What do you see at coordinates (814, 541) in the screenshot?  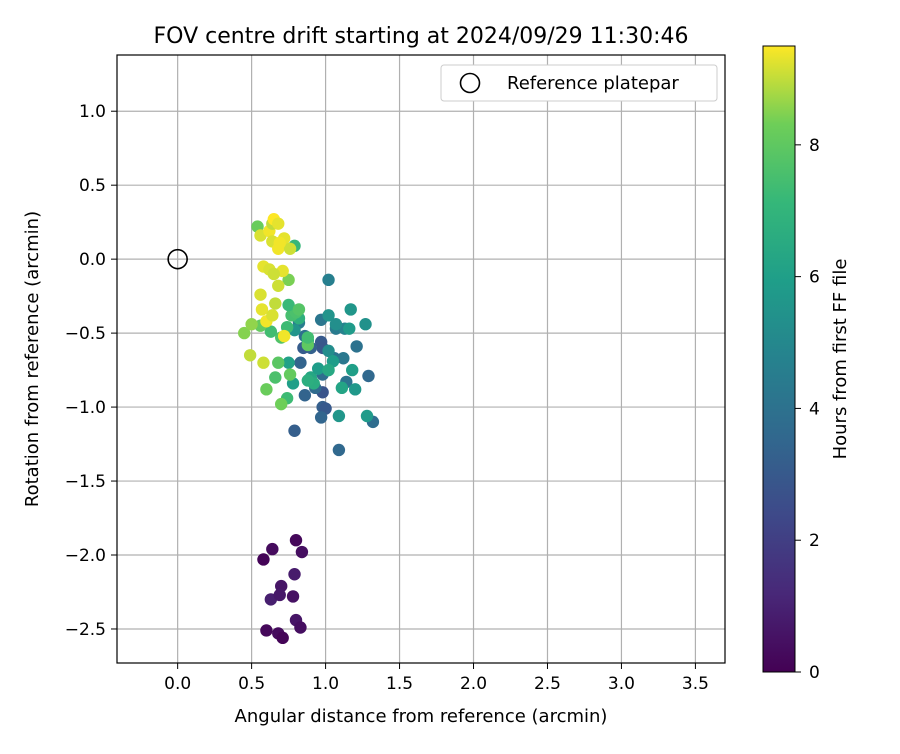 I see `colorbar-tick-label: 2` at bounding box center [814, 541].